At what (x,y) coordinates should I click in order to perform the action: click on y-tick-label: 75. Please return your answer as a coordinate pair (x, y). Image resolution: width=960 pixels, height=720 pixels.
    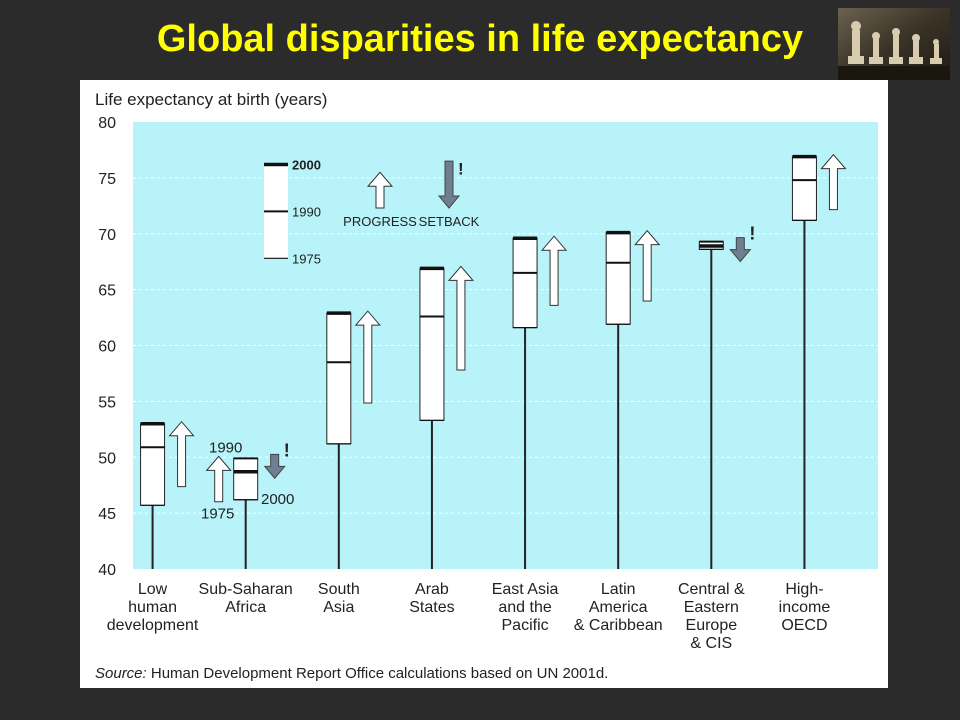
    Looking at the image, I should click on (107, 179).